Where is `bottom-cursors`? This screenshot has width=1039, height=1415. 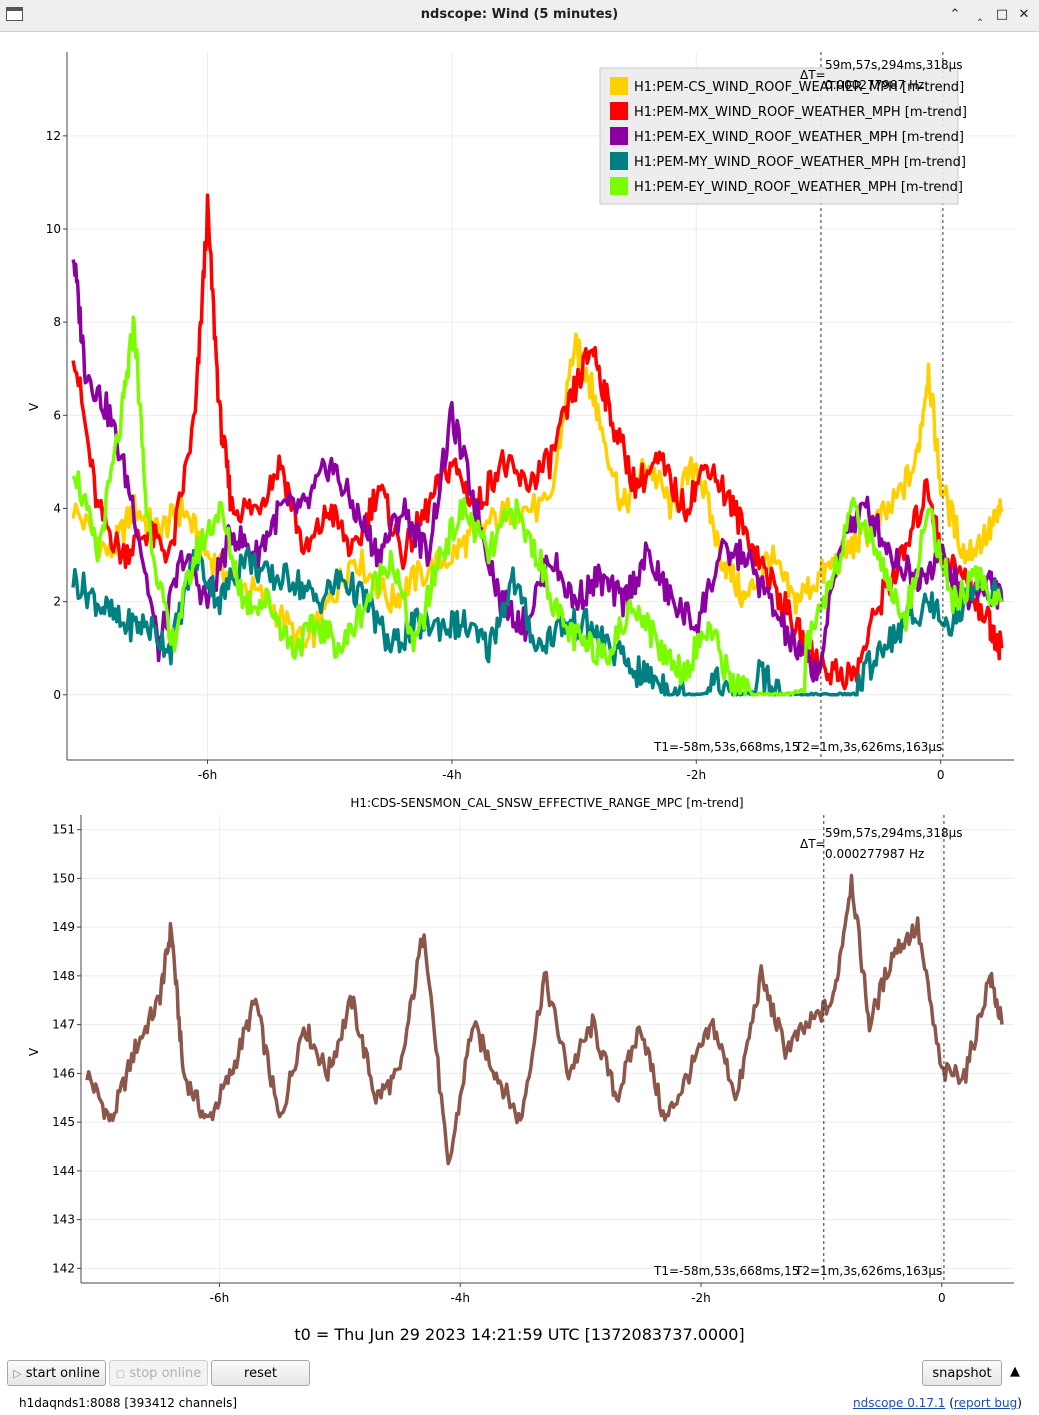
bottom-cursors is located at coordinates (884, 1049).